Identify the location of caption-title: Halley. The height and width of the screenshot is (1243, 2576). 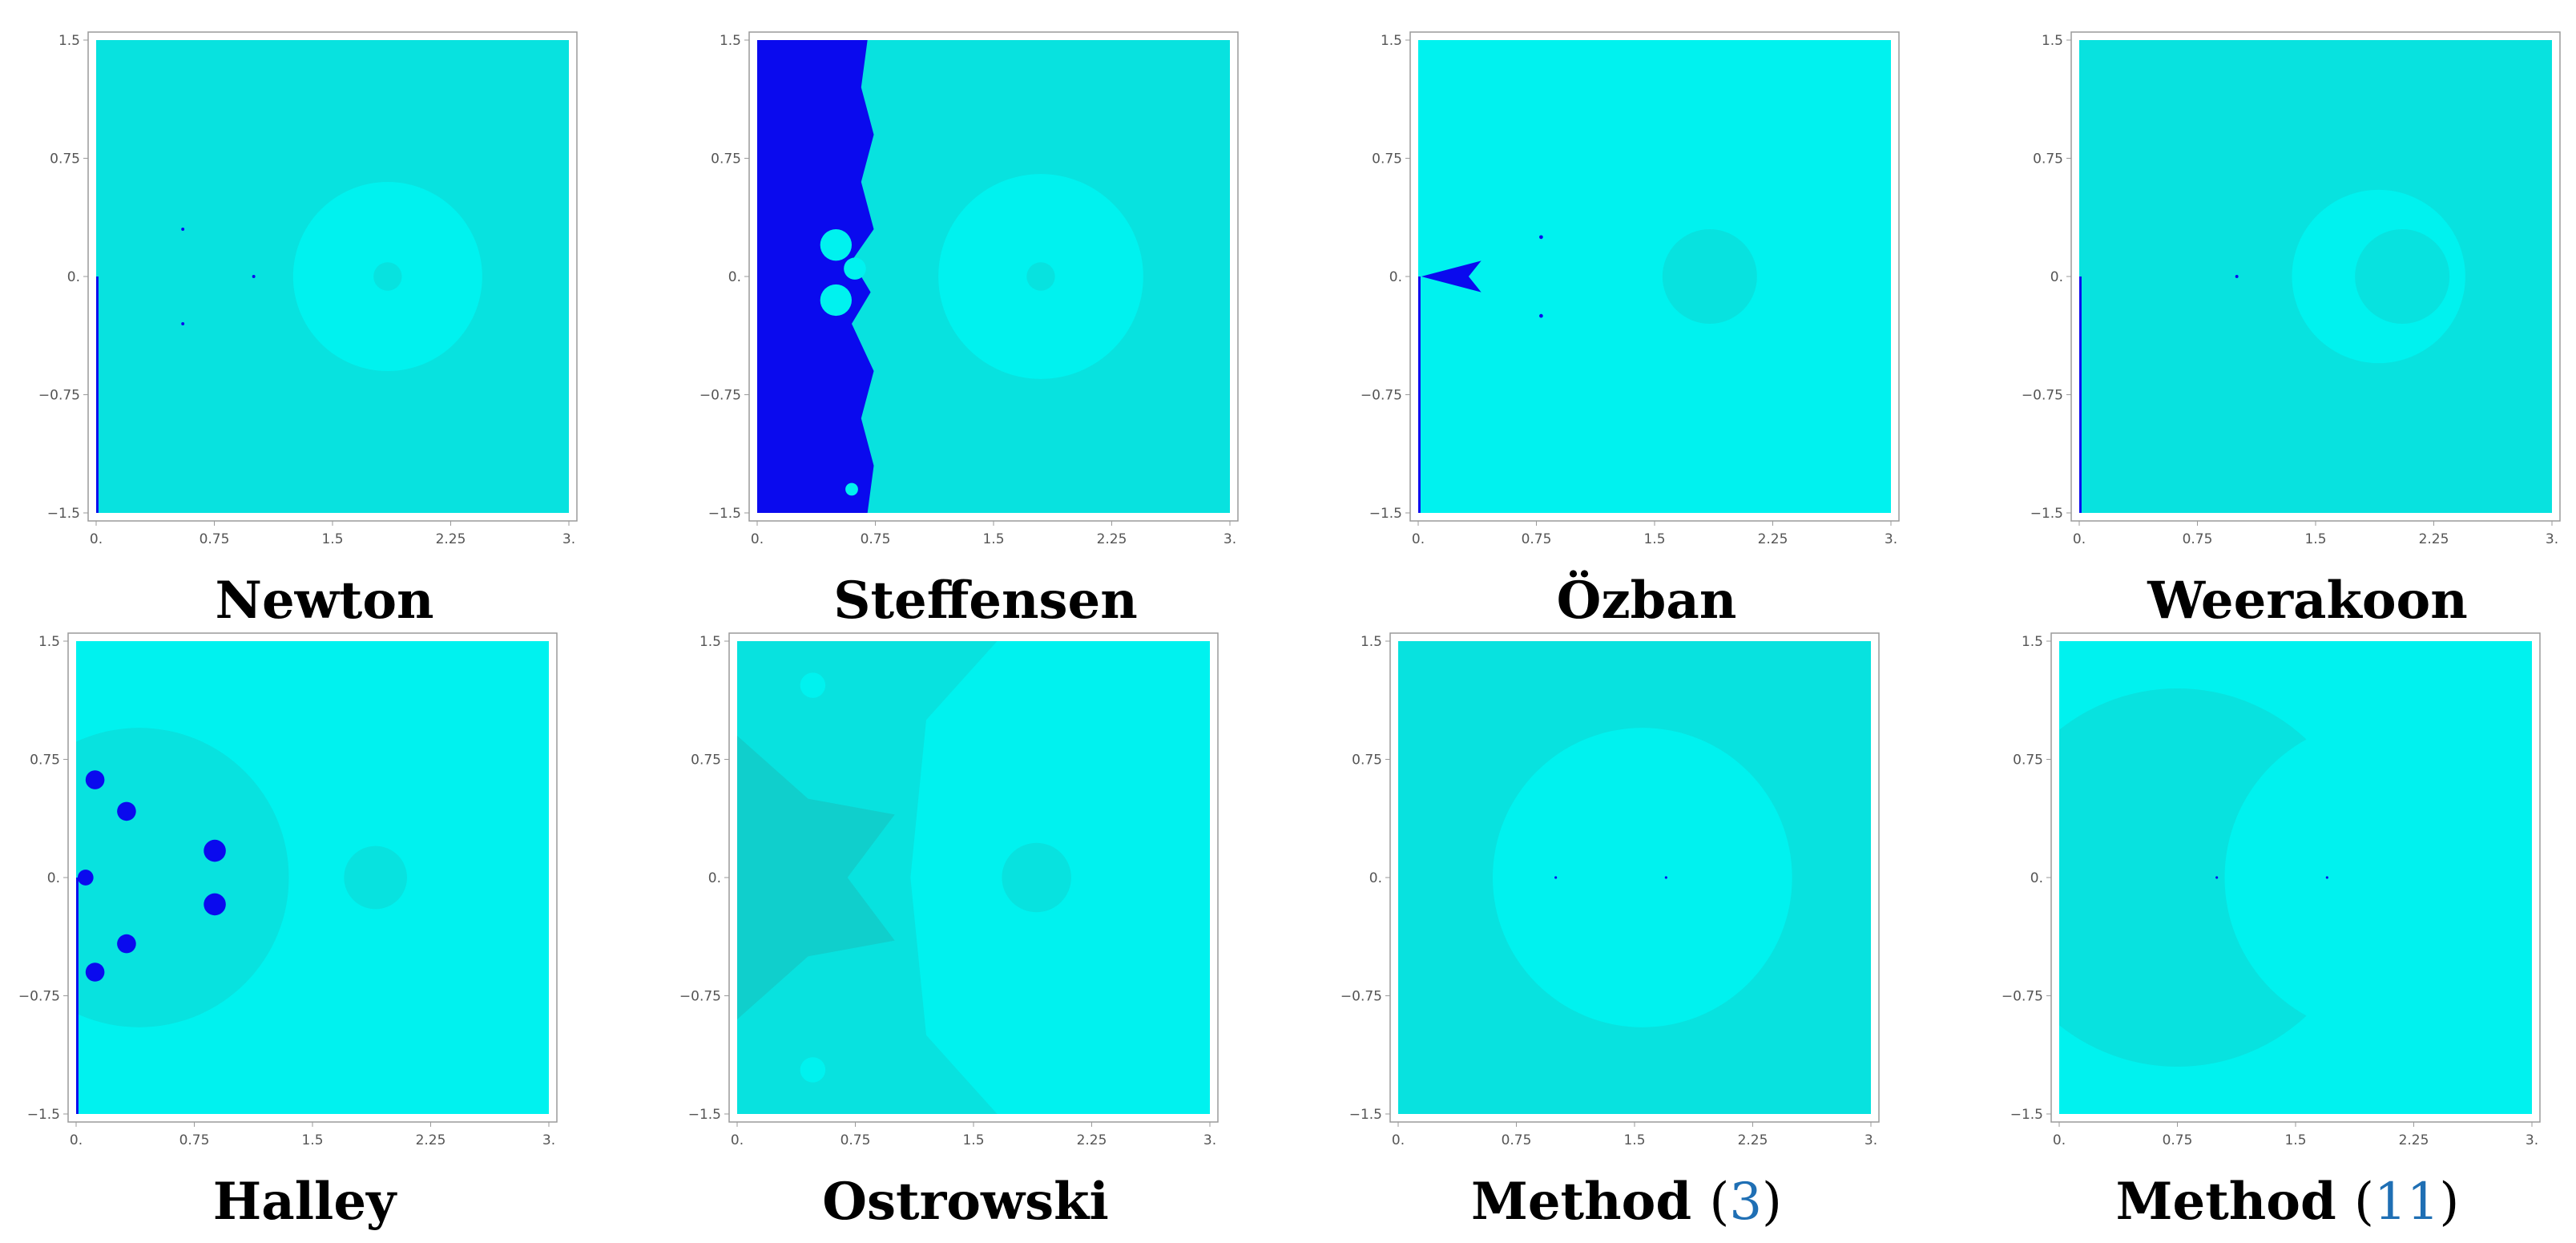
(304, 1202).